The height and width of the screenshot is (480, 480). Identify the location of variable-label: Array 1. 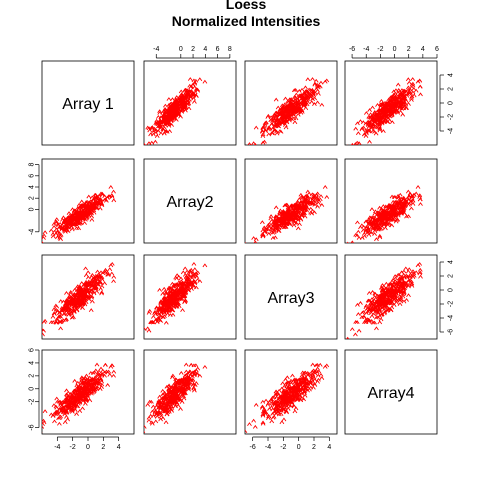
(88, 104).